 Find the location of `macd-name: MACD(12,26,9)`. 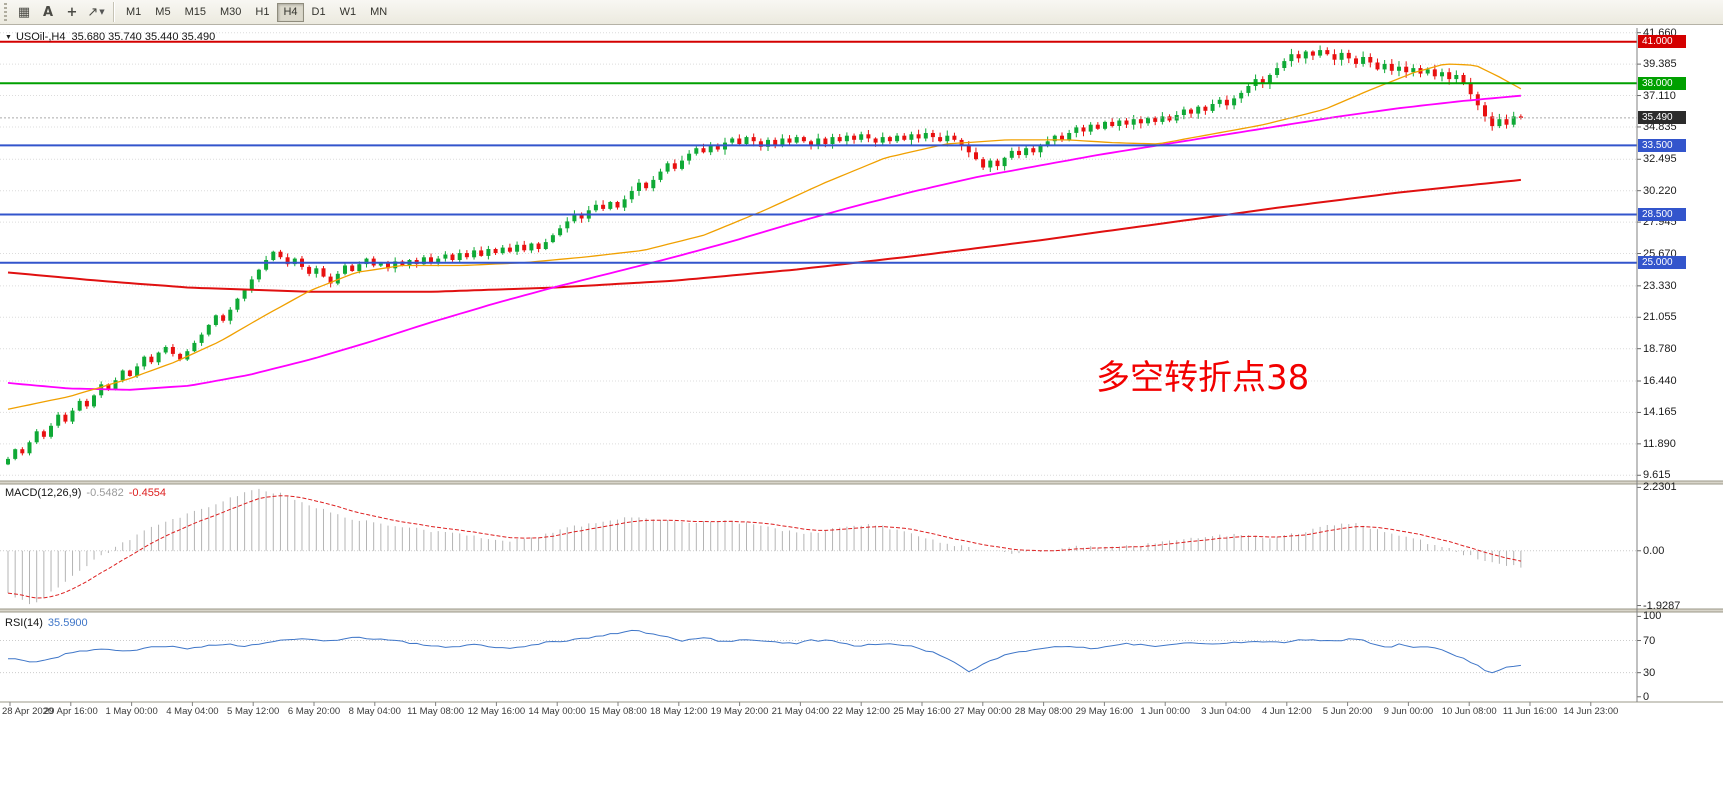

macd-name: MACD(12,26,9) is located at coordinates (43, 493).